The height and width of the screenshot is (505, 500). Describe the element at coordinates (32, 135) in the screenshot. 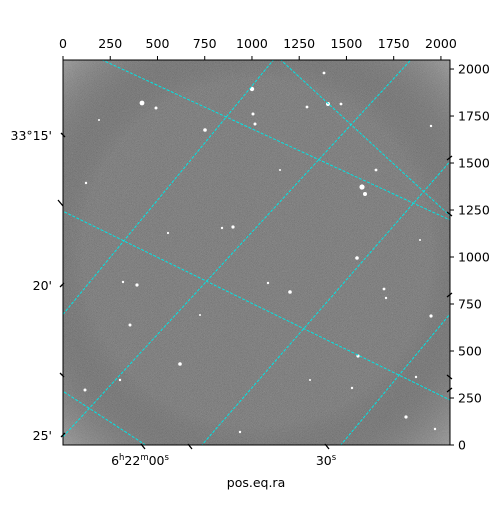

I see `dec-tick-label: 33°15'` at that location.